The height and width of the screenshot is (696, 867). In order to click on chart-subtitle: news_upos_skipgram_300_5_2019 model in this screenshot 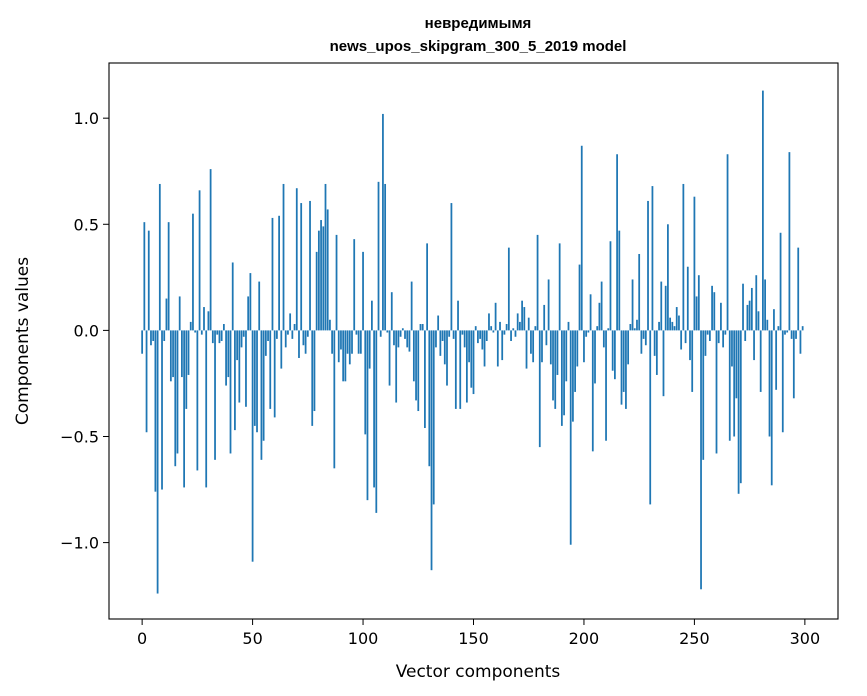, I will do `click(478, 46)`.